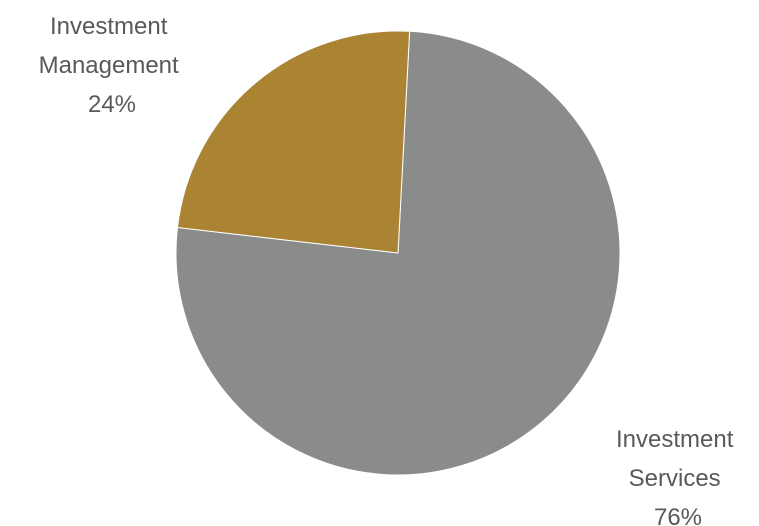  What do you see at coordinates (112, 104) in the screenshot?
I see `slice-value-label: 24%` at bounding box center [112, 104].